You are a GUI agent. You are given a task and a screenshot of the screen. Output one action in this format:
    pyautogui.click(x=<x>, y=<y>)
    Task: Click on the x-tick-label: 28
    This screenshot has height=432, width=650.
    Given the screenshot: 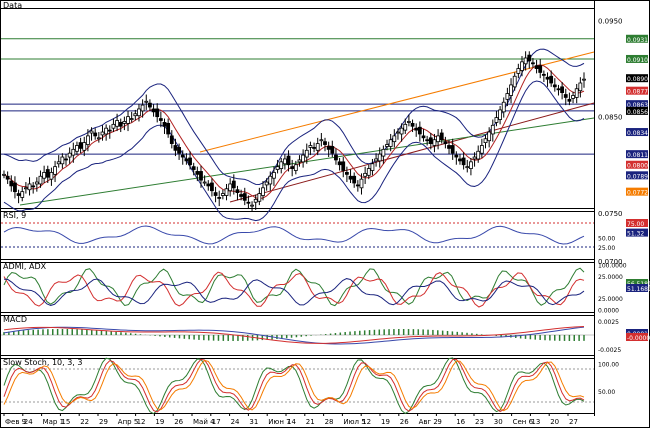 What is the action you would take?
    pyautogui.click(x=329, y=422)
    